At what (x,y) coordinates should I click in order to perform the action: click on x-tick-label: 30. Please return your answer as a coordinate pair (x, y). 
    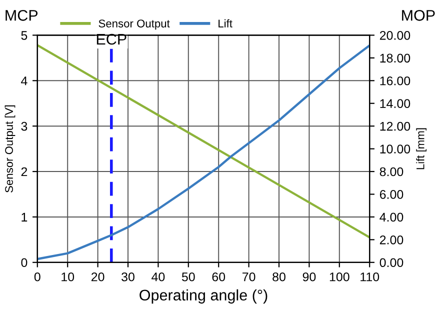
    Looking at the image, I should click on (128, 277).